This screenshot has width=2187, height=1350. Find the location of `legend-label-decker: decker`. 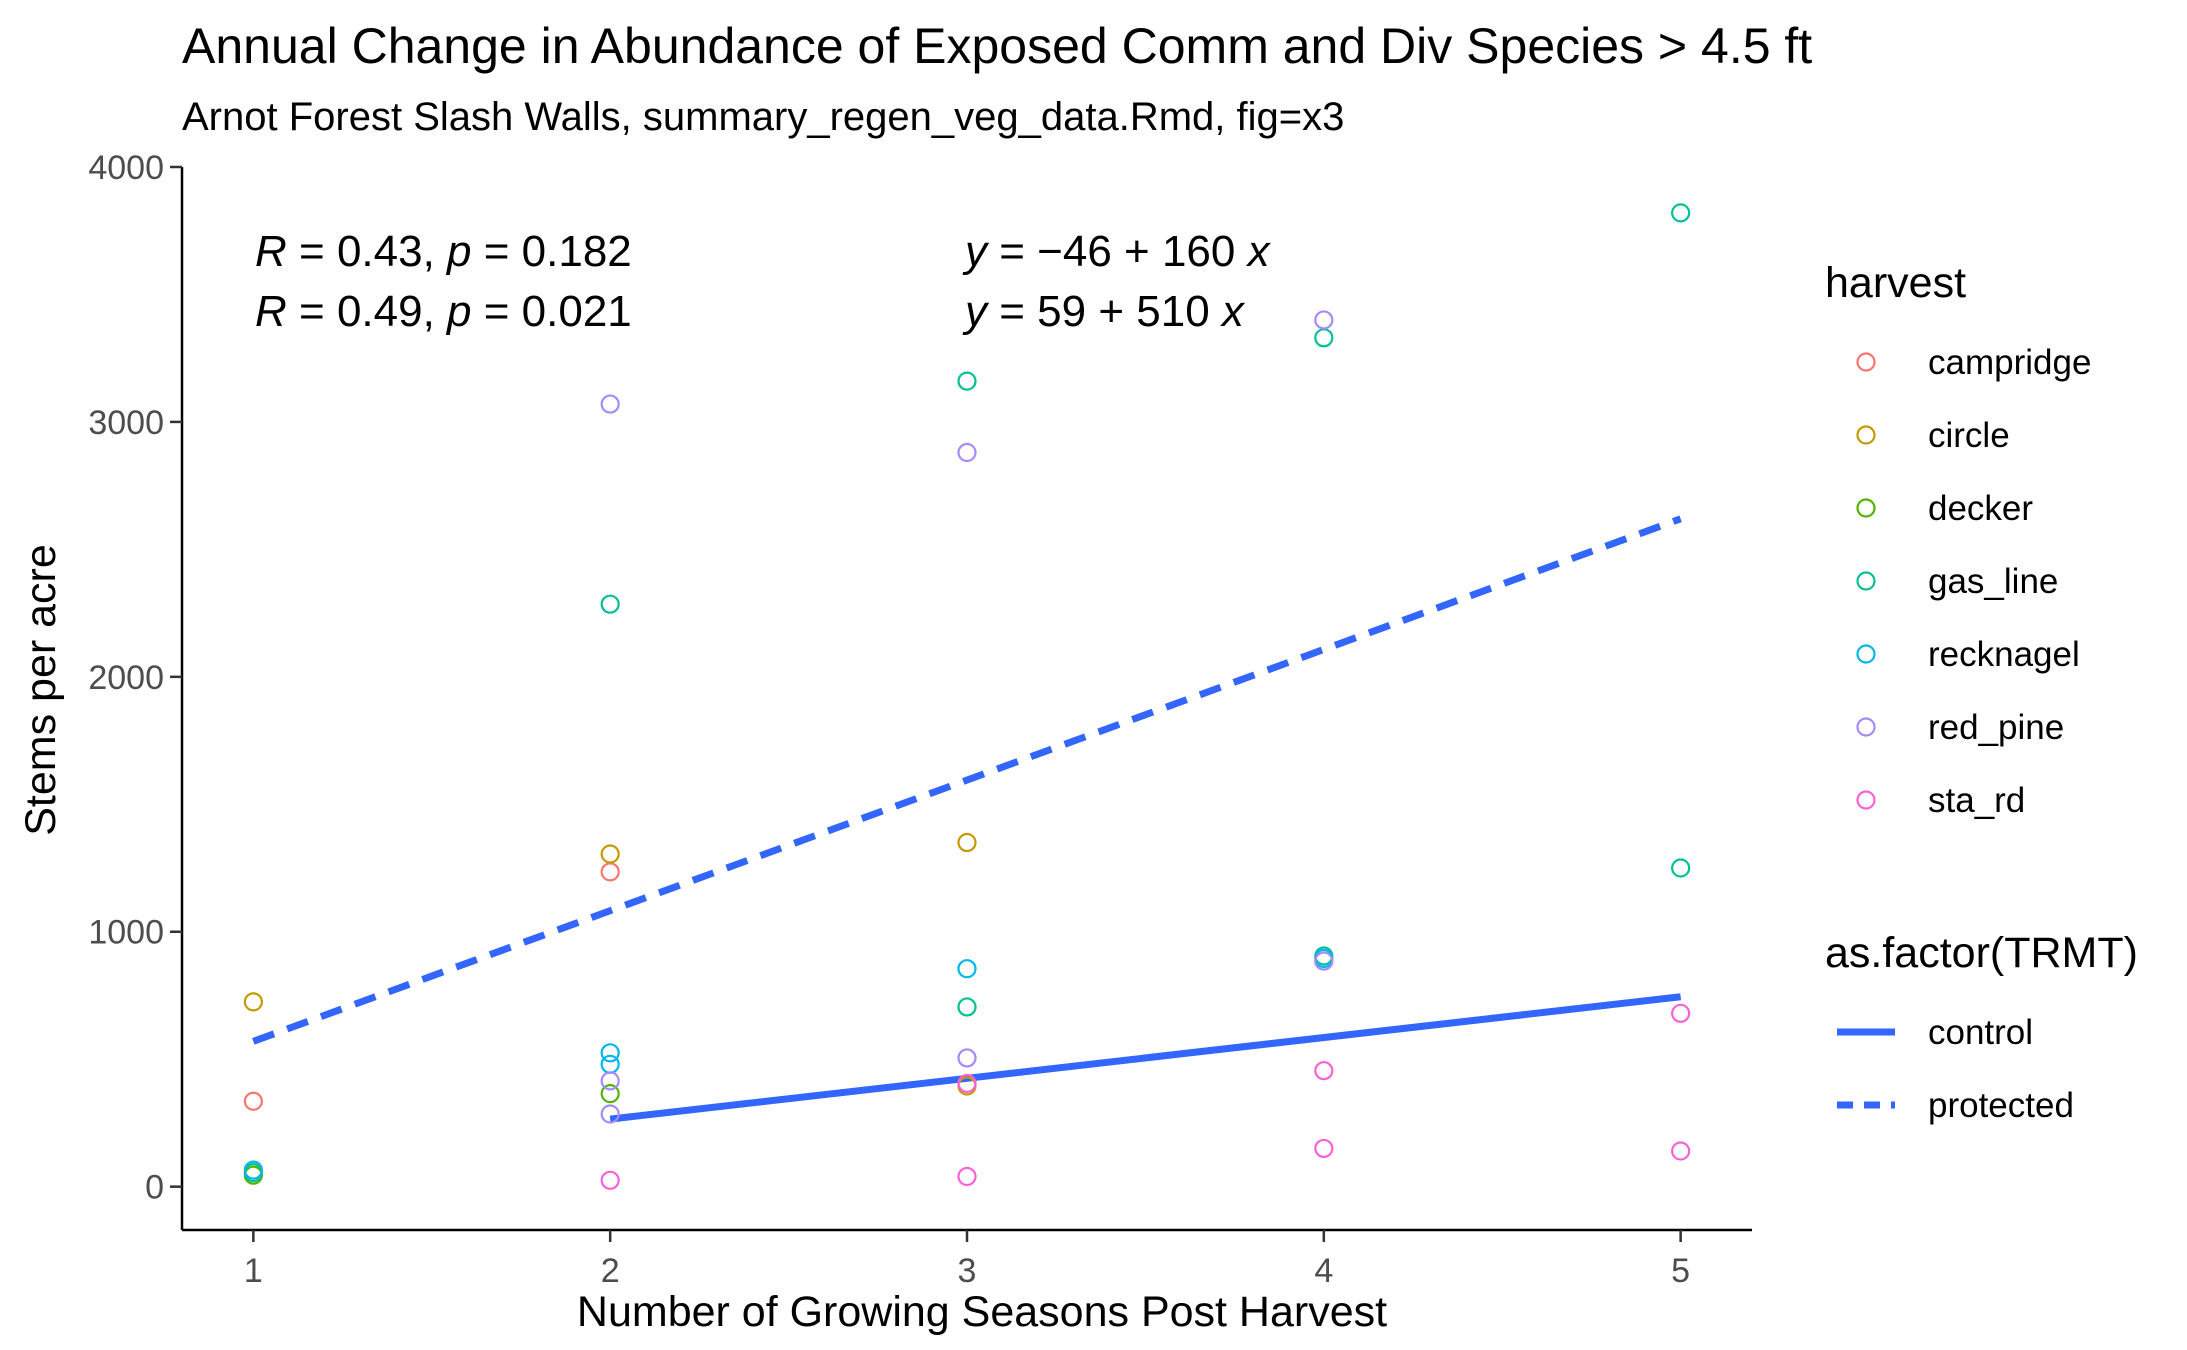

legend-label-decker: decker is located at coordinates (1980, 508).